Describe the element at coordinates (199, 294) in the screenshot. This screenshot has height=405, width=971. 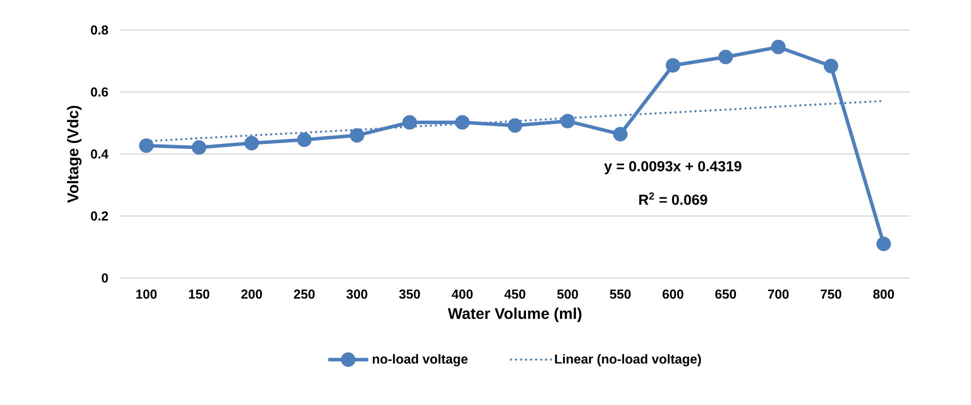
I see `x-tick-label: 150` at that location.